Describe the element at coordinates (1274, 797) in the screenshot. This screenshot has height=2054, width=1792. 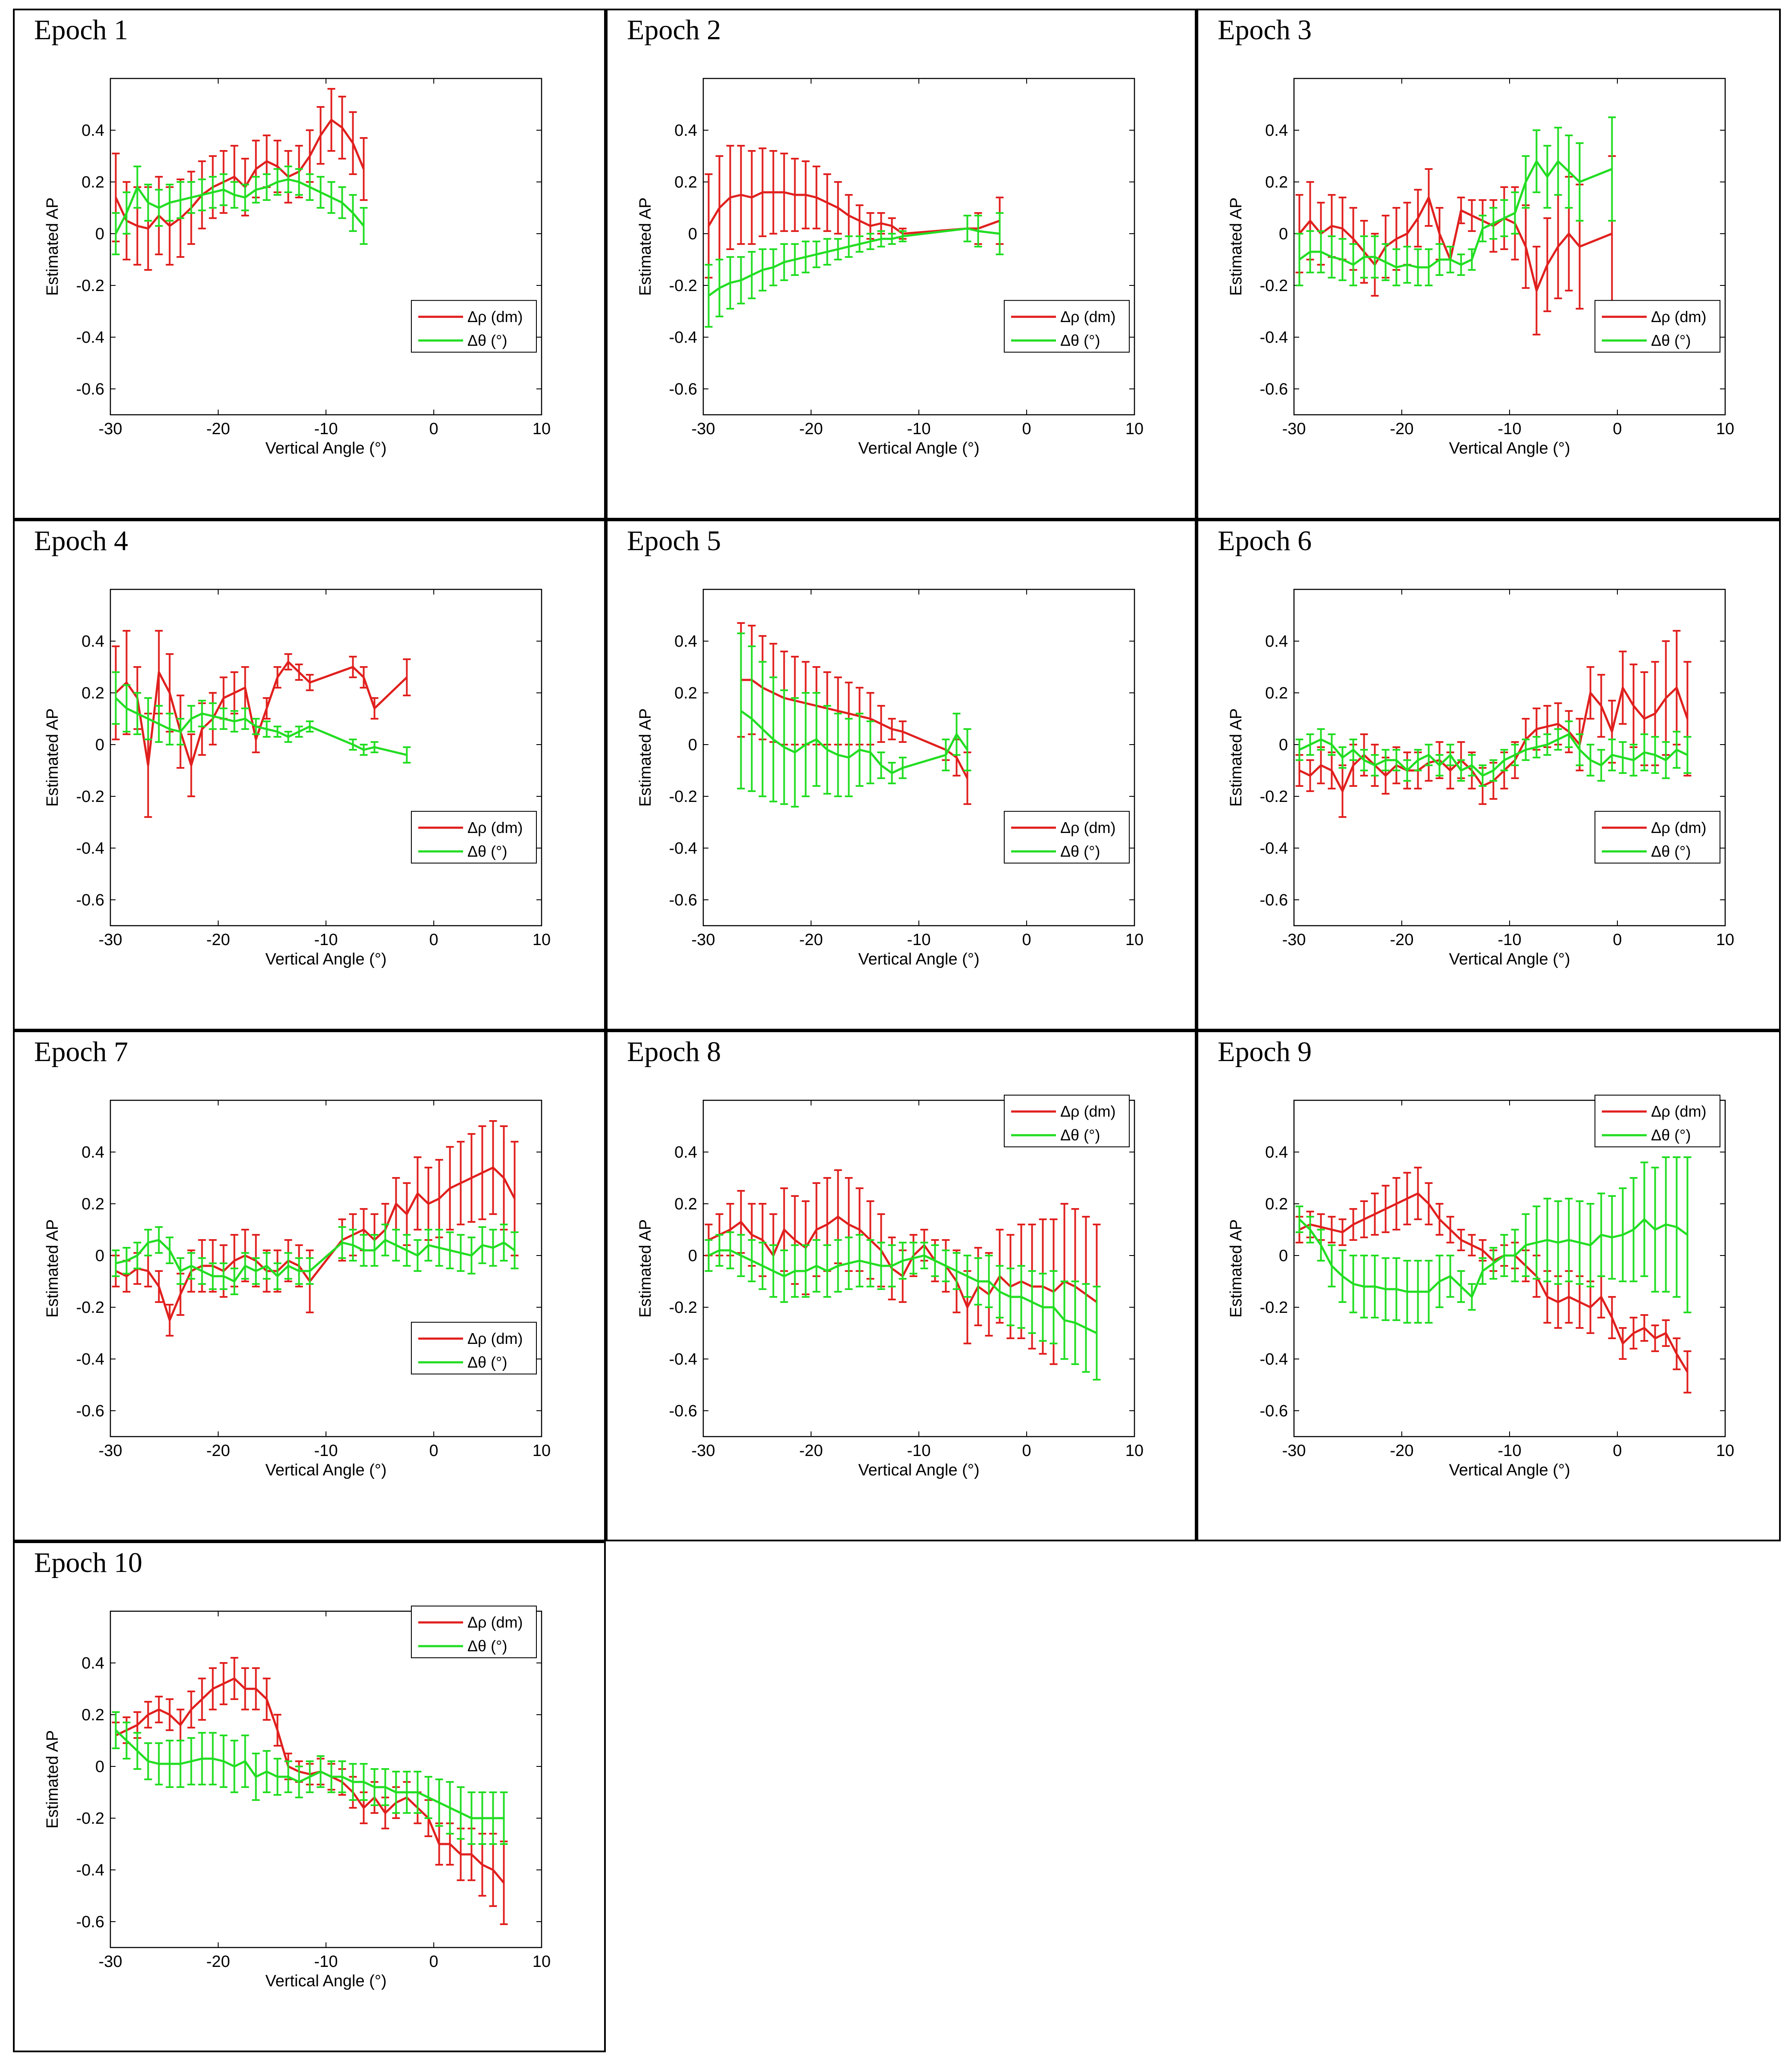
I see `y-tick-label: -0.2` at that location.